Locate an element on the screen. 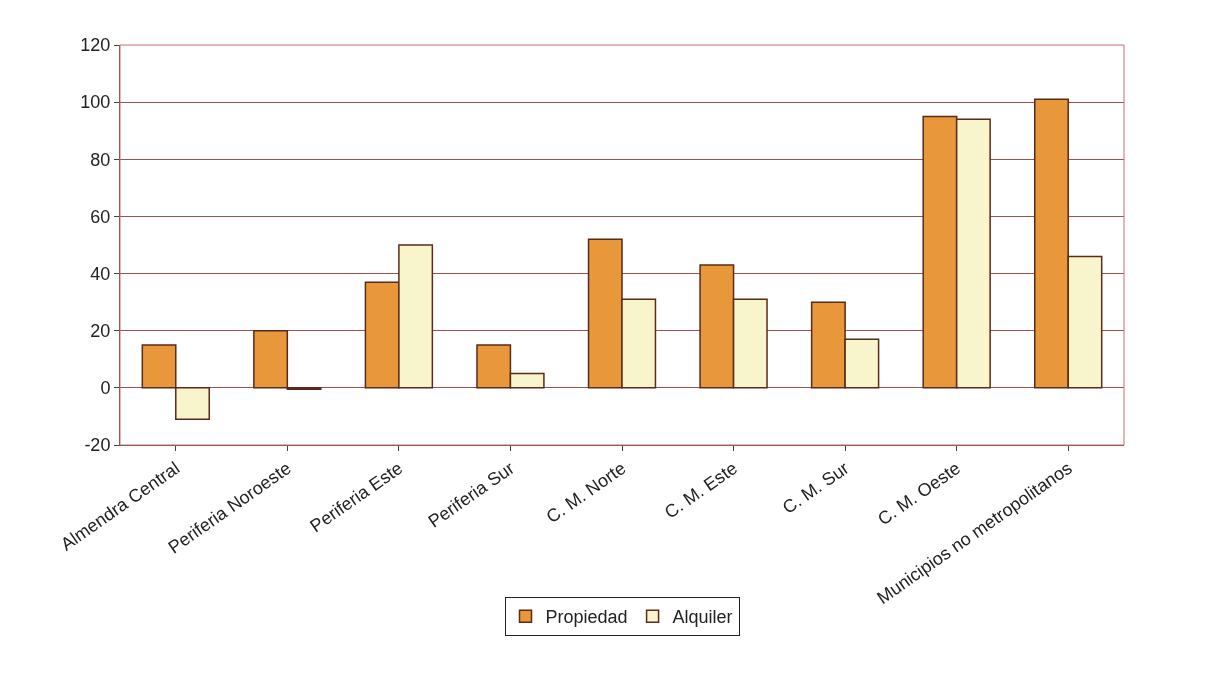 The height and width of the screenshot is (695, 1224). y-tick-label: 0 is located at coordinates (105, 388).